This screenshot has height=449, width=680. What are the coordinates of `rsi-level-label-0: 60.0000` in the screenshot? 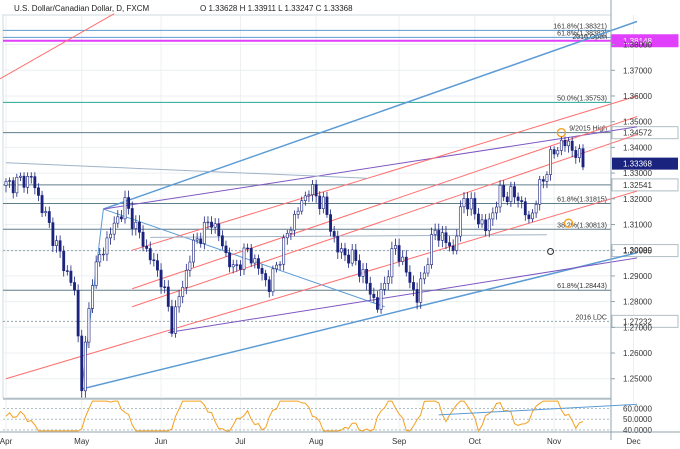 It's located at (637, 409).